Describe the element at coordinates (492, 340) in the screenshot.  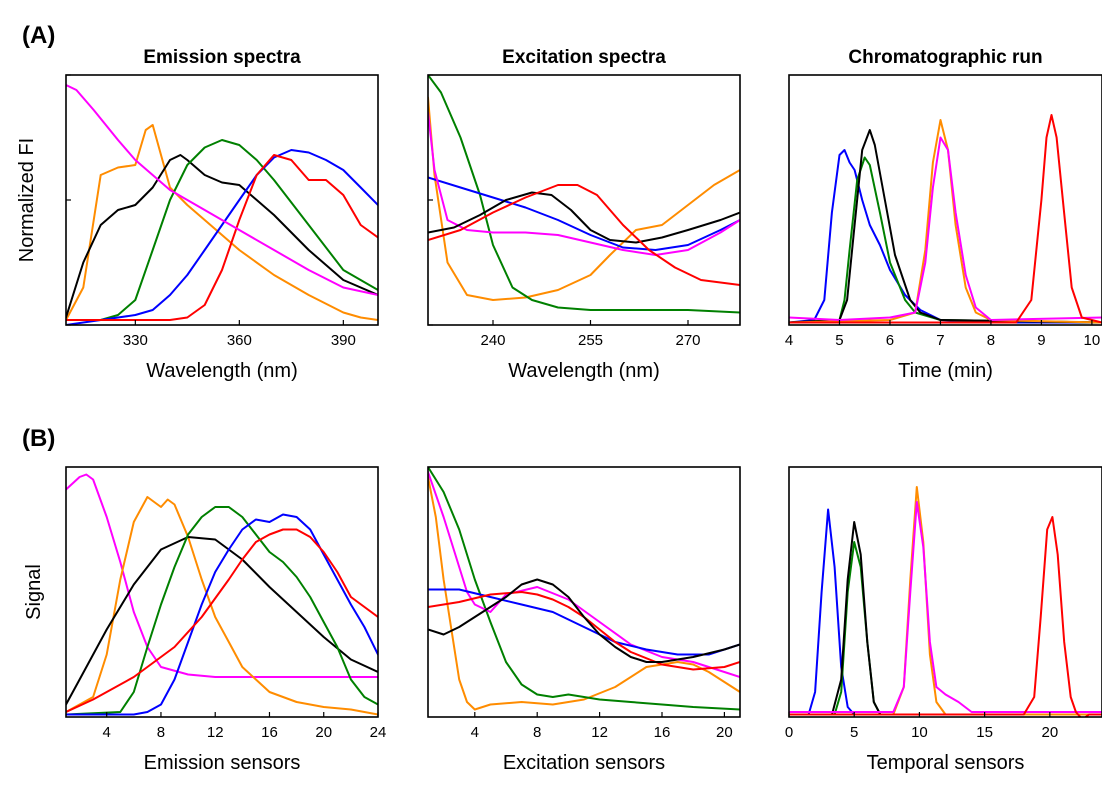
I see `x-tick-label: 240` at that location.